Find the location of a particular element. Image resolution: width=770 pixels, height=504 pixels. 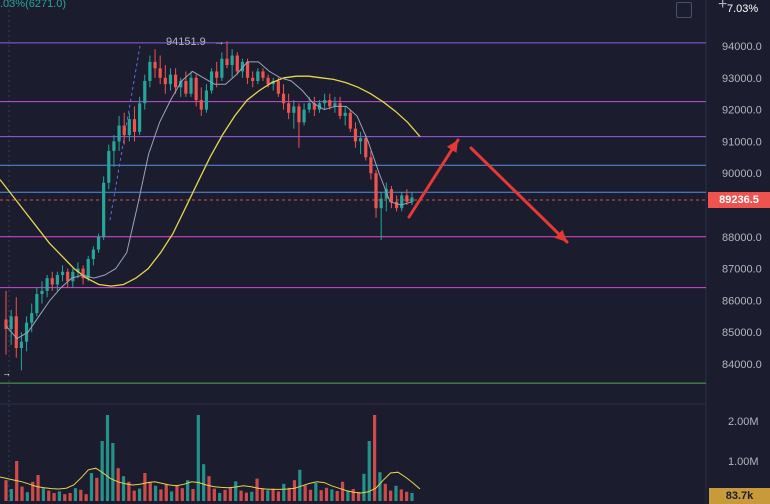

add-icon: + is located at coordinates (723, 6).